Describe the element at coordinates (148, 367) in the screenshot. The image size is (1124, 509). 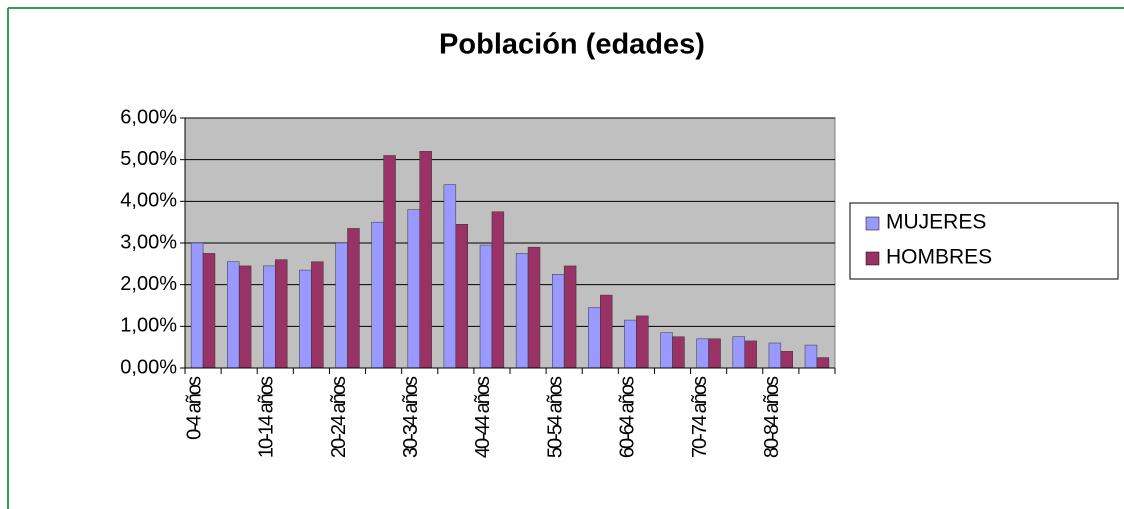
I see `y-tick-label: 0,00%` at that location.